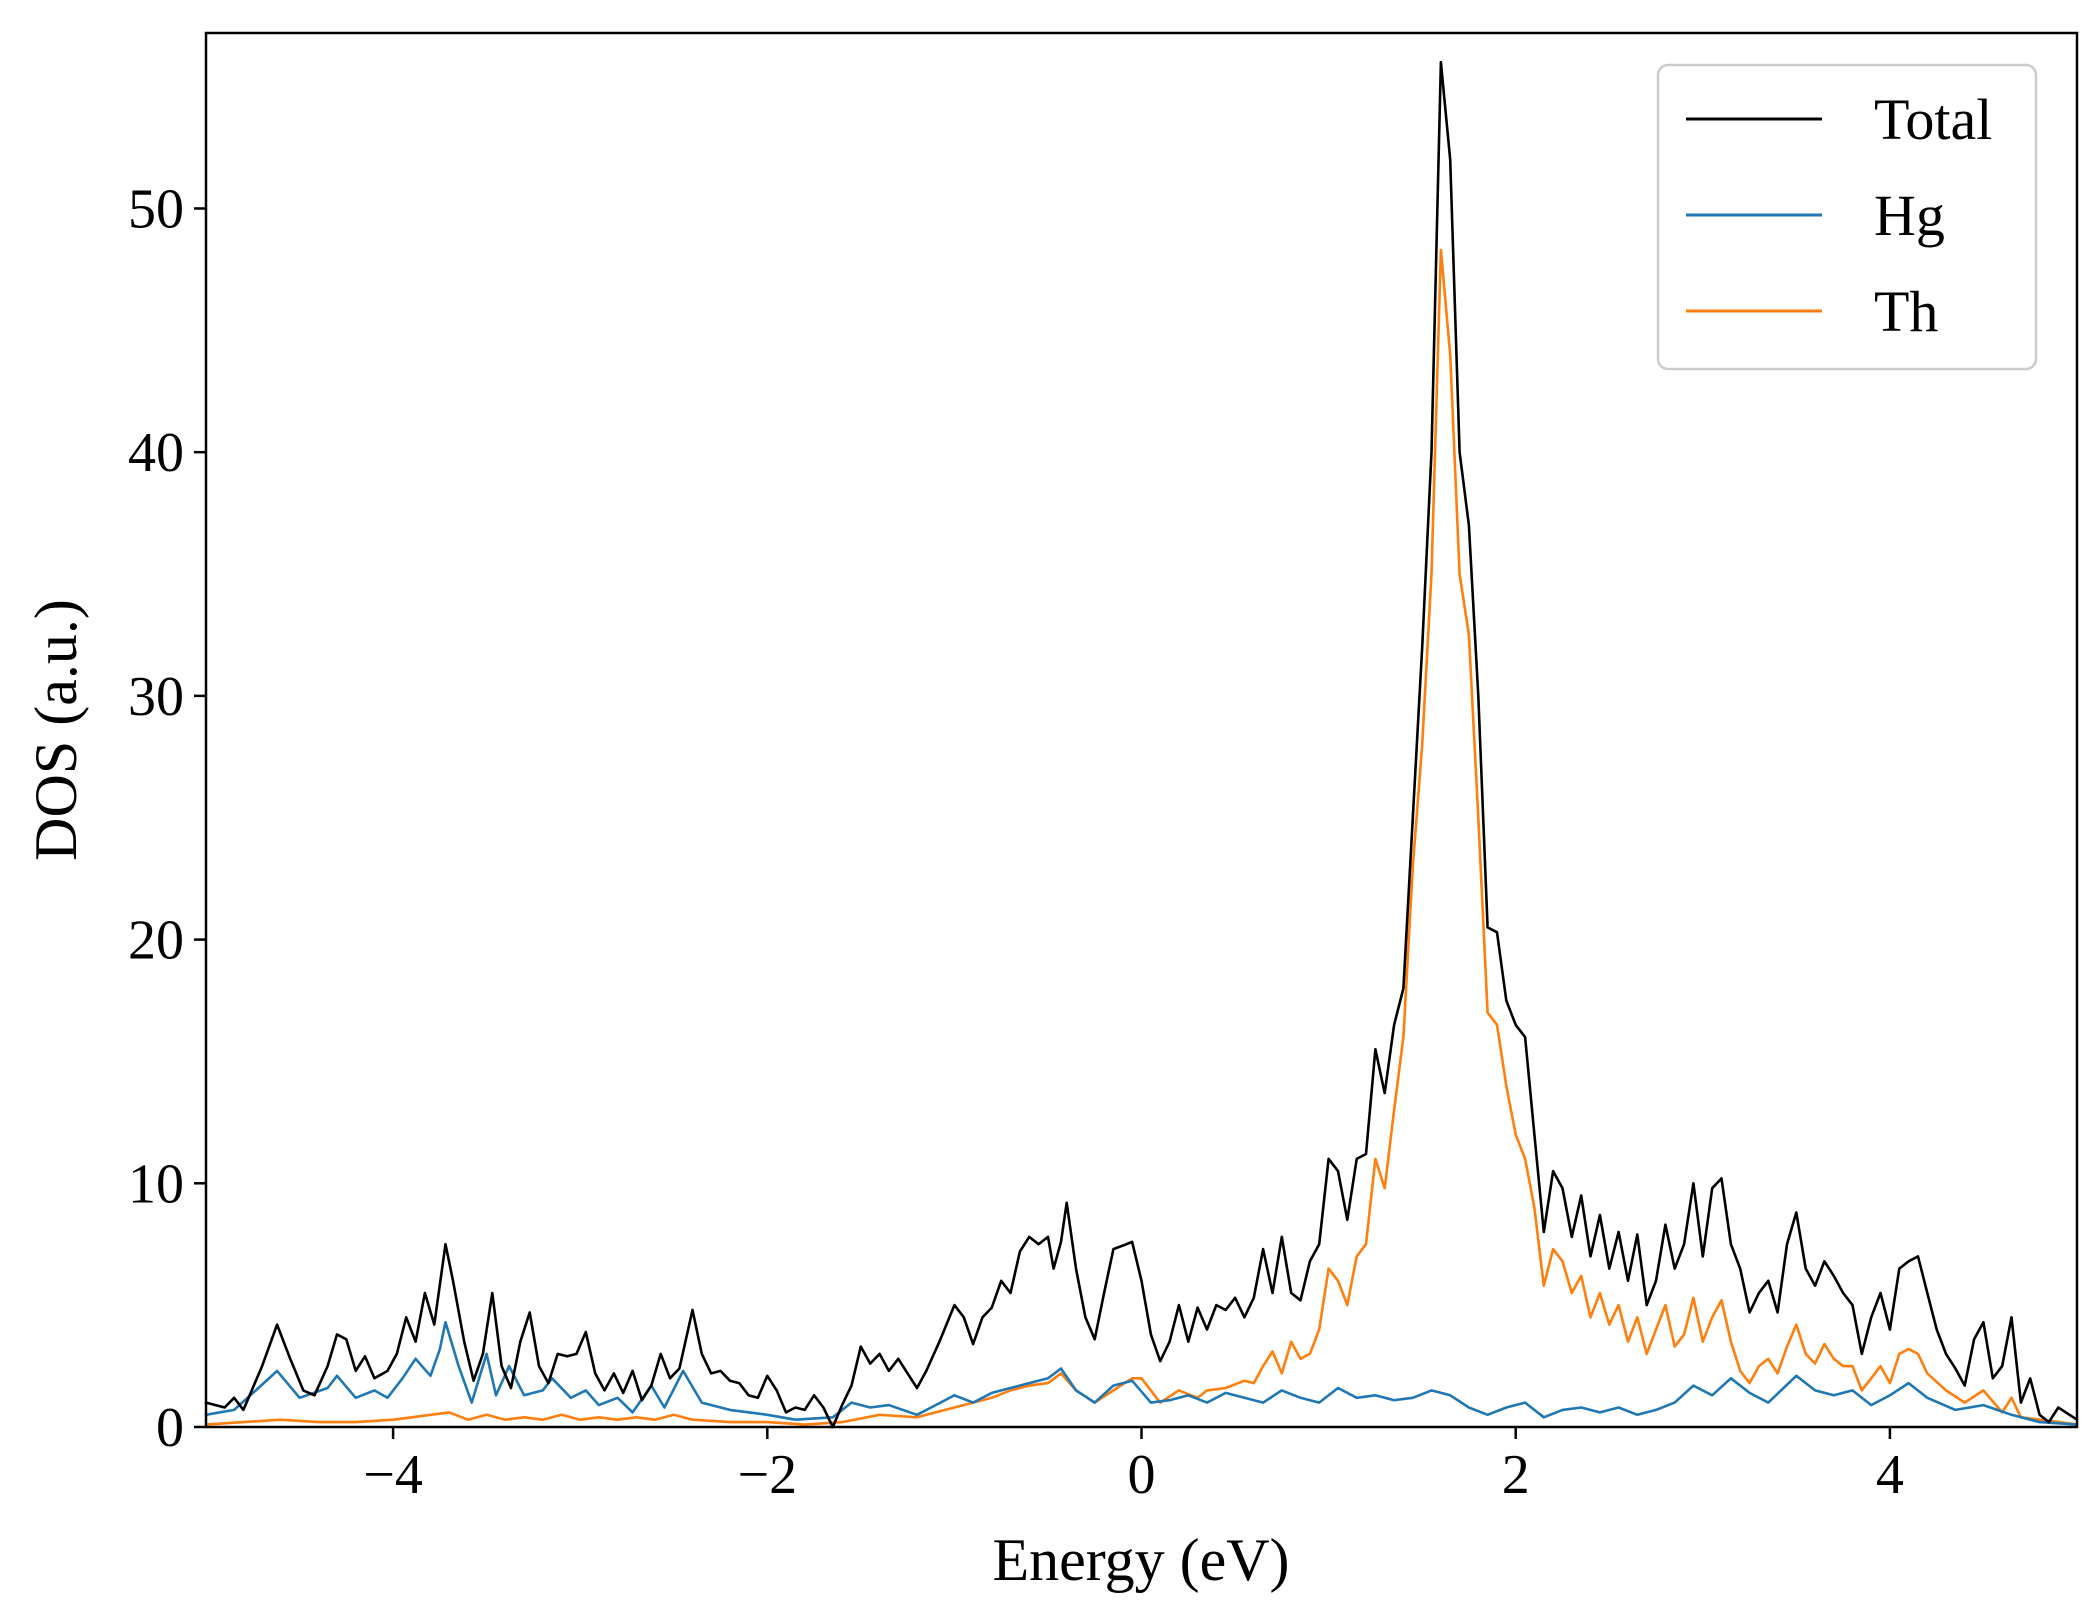 The width and height of the screenshot is (2097, 1617). I want to click on y-tick-label: 10, so click(156, 1184).